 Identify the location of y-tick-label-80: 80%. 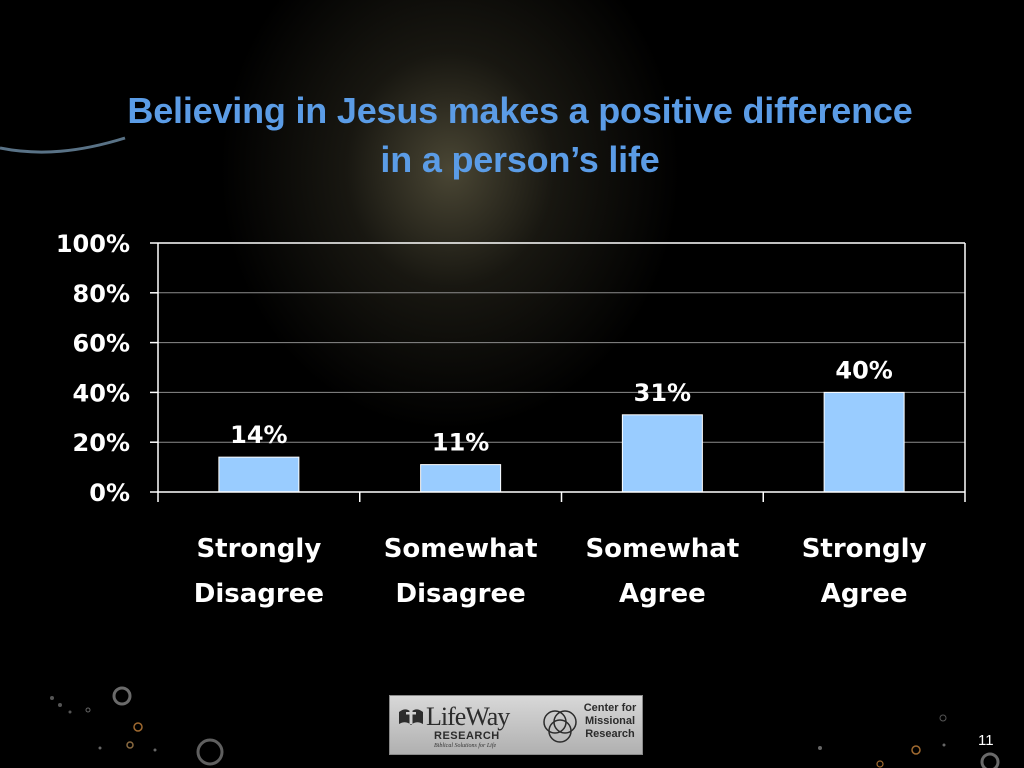
(101, 294).